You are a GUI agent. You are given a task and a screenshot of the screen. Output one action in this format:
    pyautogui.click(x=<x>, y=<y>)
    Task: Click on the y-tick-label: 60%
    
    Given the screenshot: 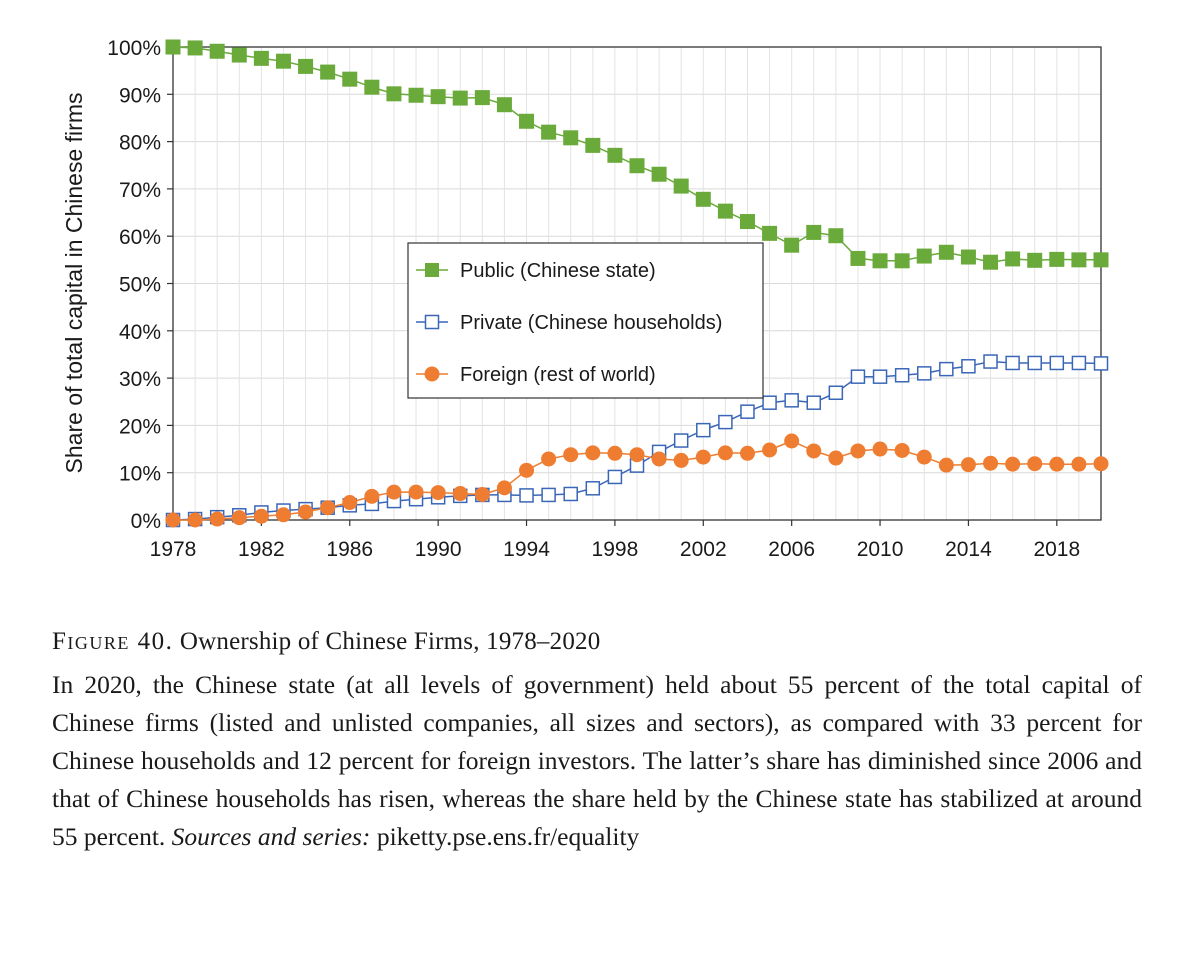 What is the action you would take?
    pyautogui.click(x=140, y=237)
    